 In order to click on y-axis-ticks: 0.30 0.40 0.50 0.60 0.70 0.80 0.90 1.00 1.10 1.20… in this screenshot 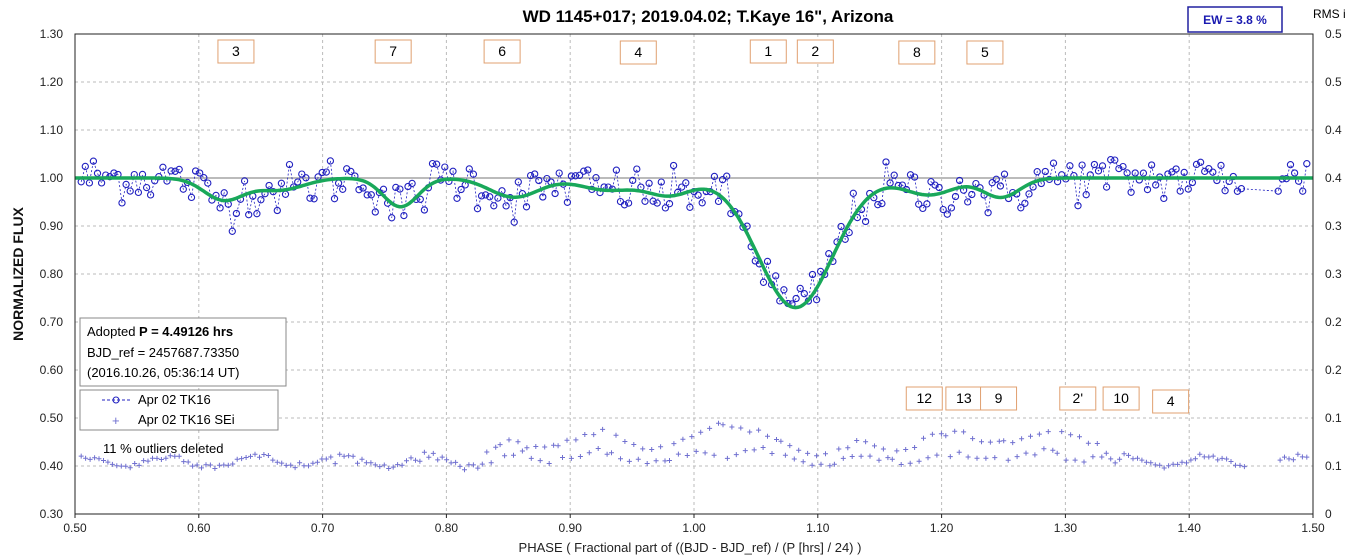, I will do `click(52, 274)`.